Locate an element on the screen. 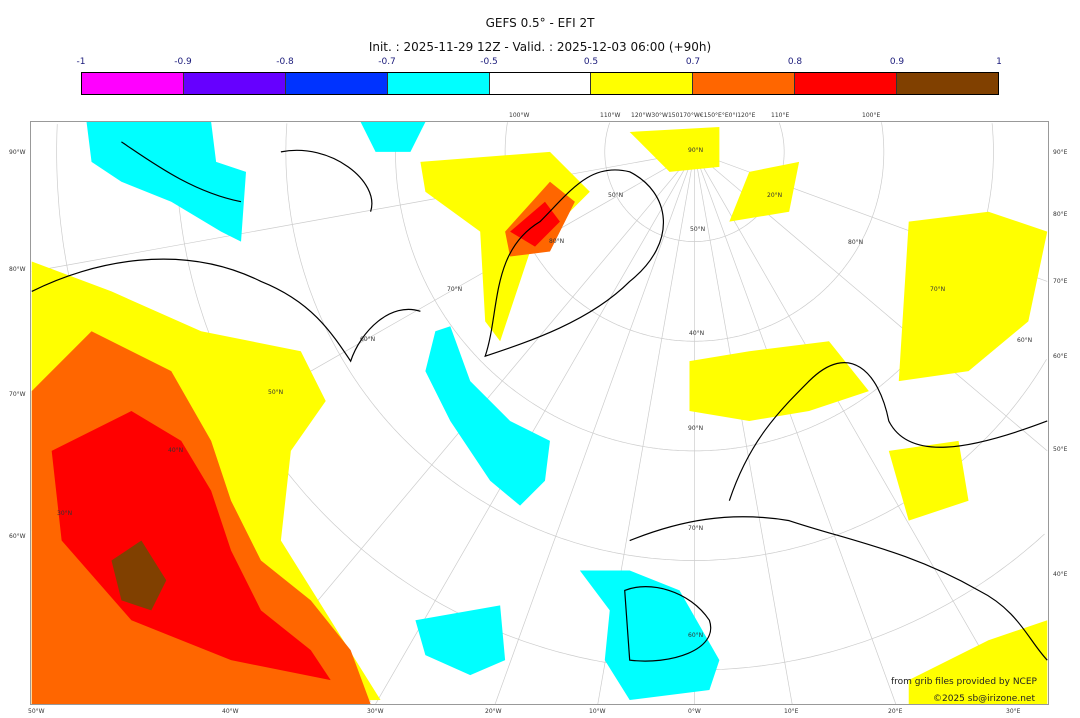 This screenshot has width=1080, height=718. axis-label-left: 60°W is located at coordinates (17, 536).